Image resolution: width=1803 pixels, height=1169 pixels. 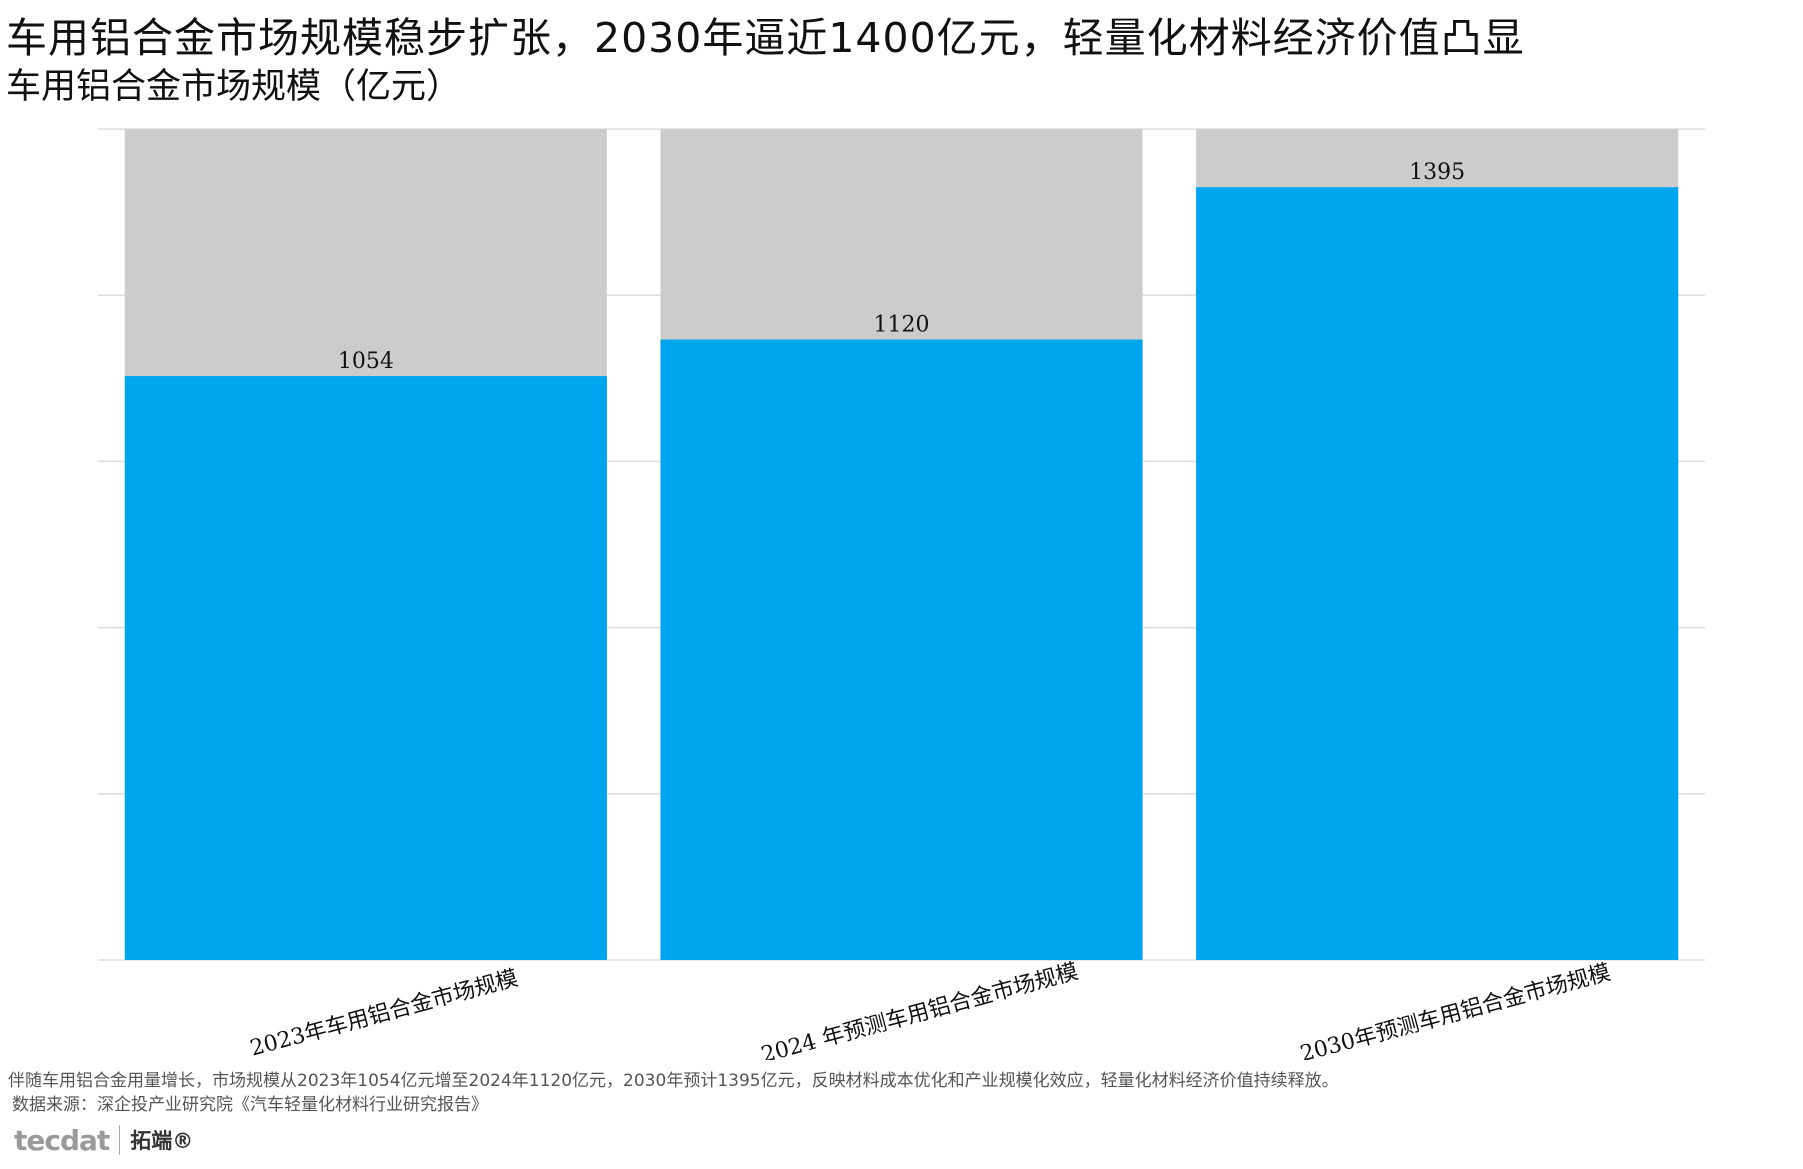 I want to click on chart-title: 车用铝合金市场规模稳步扩张，2030年逼近1400亿元，轻量化材料经济价值凸显, so click(x=765, y=38).